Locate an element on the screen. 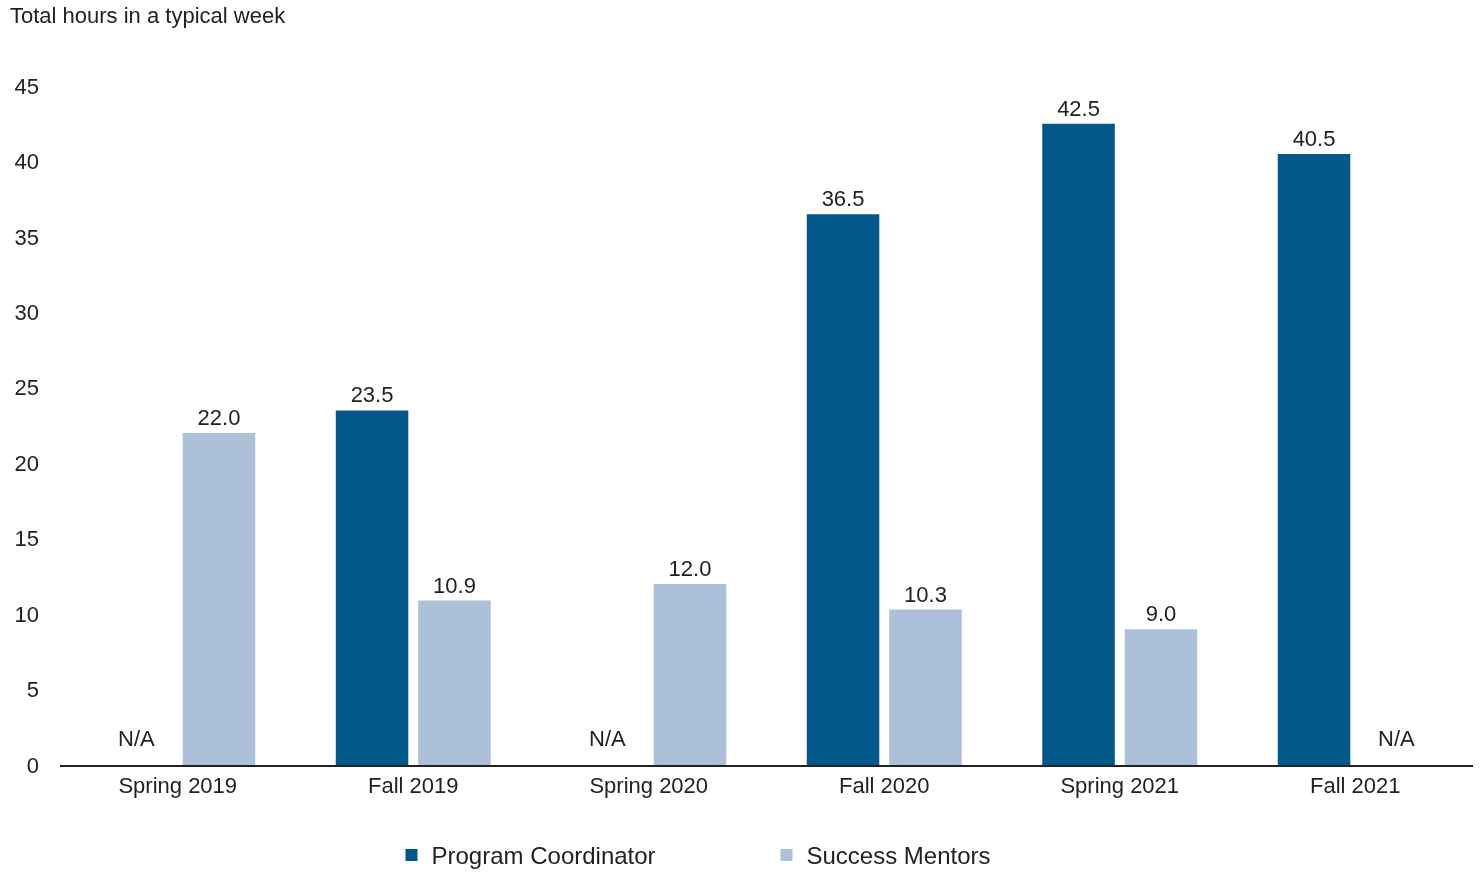 The width and height of the screenshot is (1483, 888). y-tick-label: 0 is located at coordinates (32, 765).